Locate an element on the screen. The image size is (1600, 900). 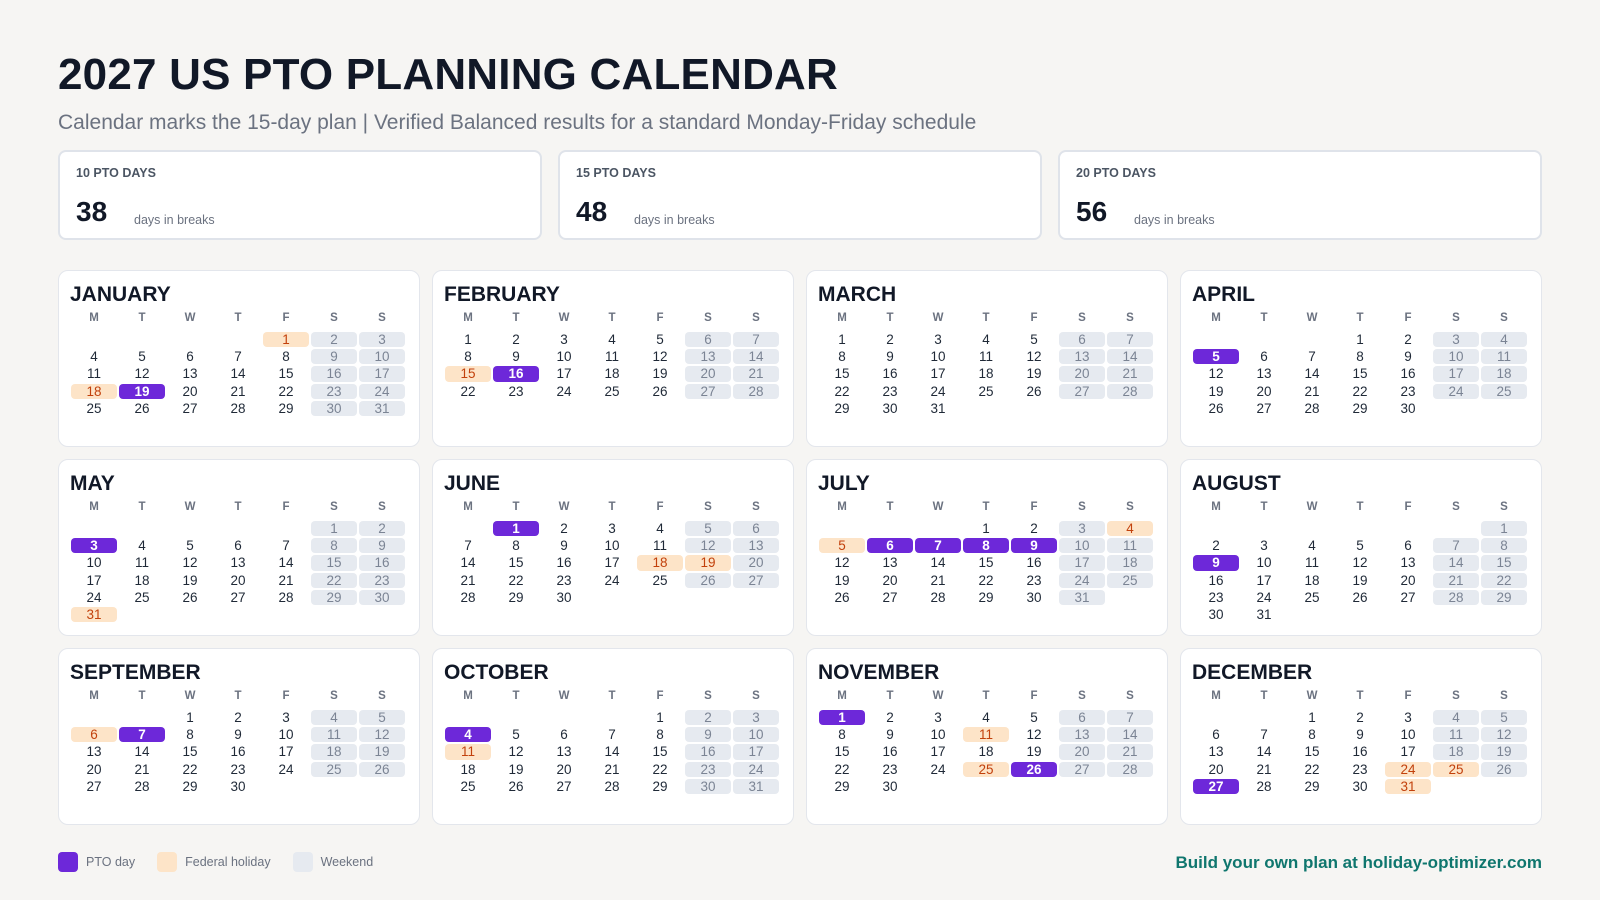
day-cell: 9 is located at coordinates (1360, 735).